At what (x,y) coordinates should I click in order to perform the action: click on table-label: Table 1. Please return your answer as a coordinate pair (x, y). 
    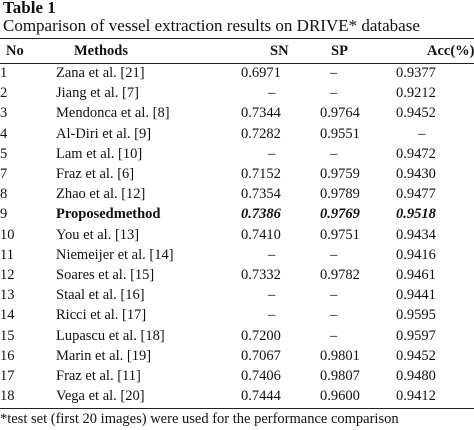
    Looking at the image, I should click on (29, 8).